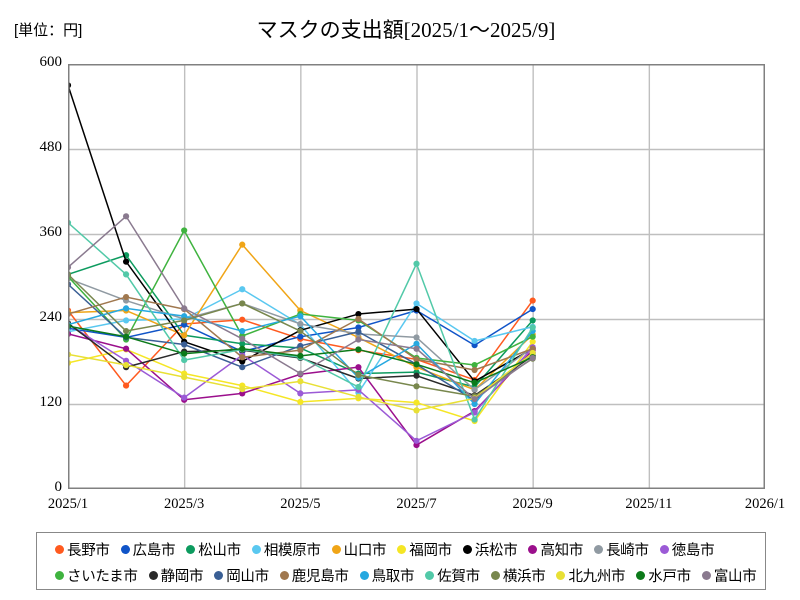 The image size is (800, 600). Describe the element at coordinates (693, 550) in the screenshot. I see `legend-label: 徳島市` at that location.